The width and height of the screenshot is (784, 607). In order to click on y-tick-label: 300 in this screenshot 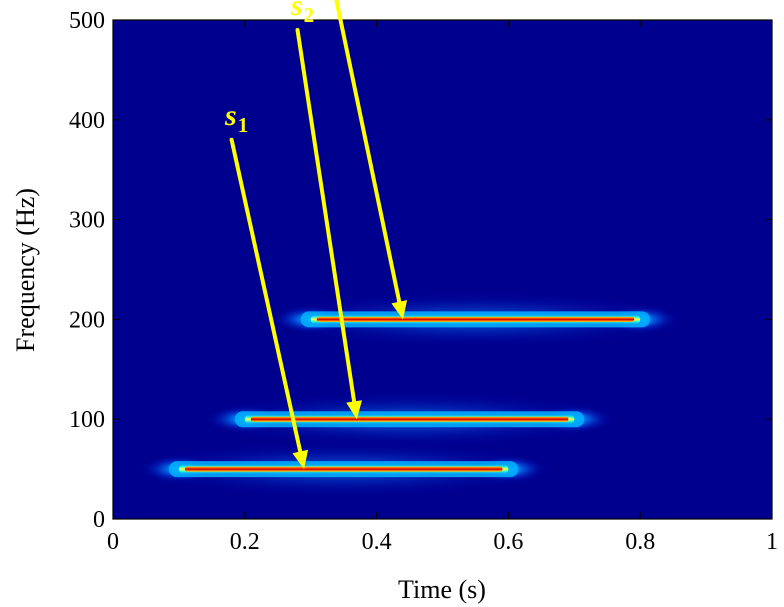, I will do `click(87, 221)`.